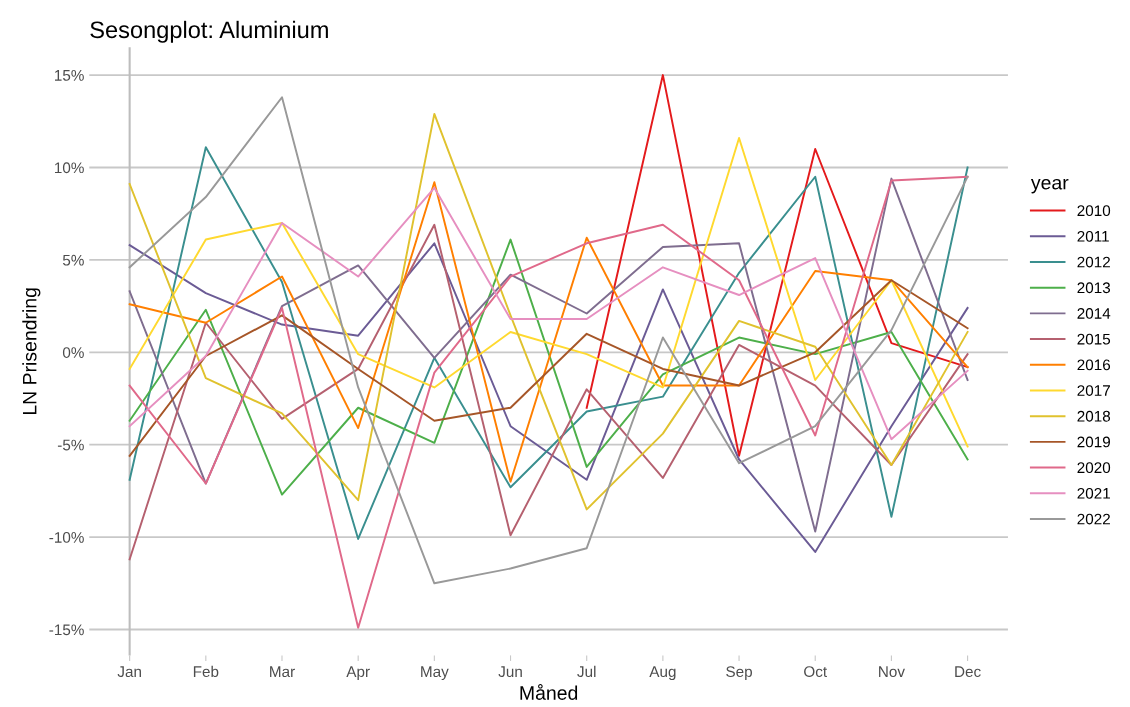  What do you see at coordinates (1094, 339) in the screenshot?
I see `legend-label: 2015` at bounding box center [1094, 339].